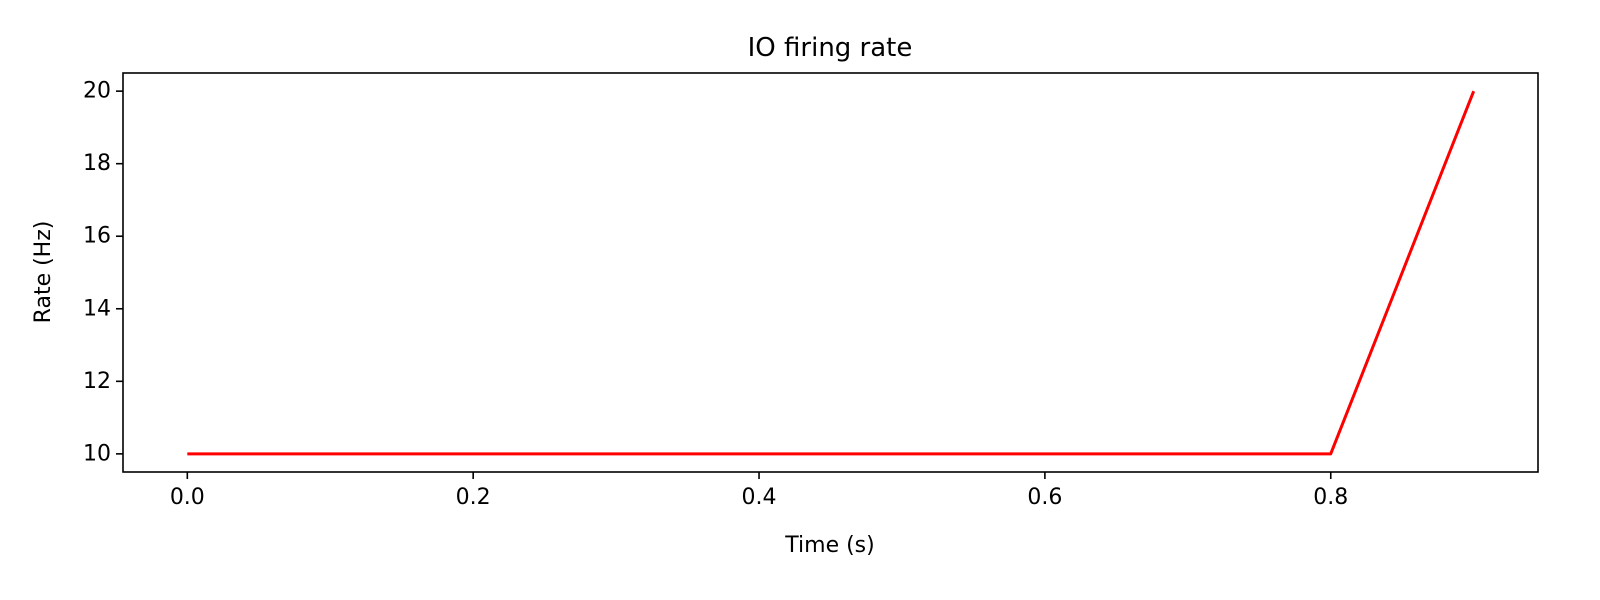 The height and width of the screenshot is (600, 1600). Describe the element at coordinates (759, 497) in the screenshot. I see `x-tick-label: 0.4` at that location.